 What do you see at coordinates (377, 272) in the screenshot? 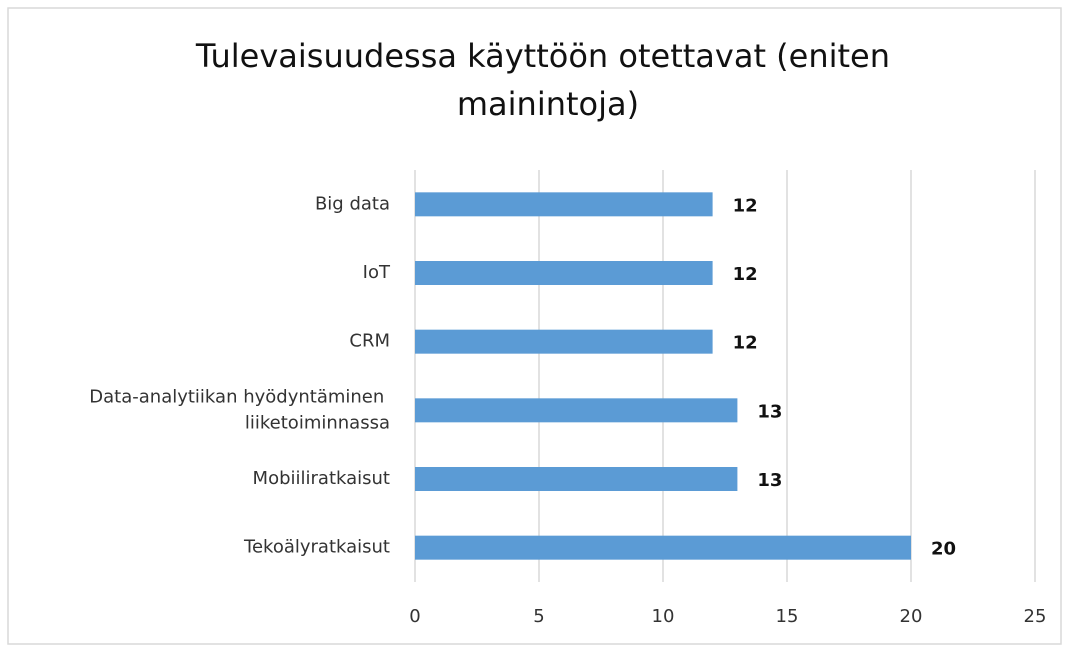
I see `y-tick-label: IoT` at bounding box center [377, 272].